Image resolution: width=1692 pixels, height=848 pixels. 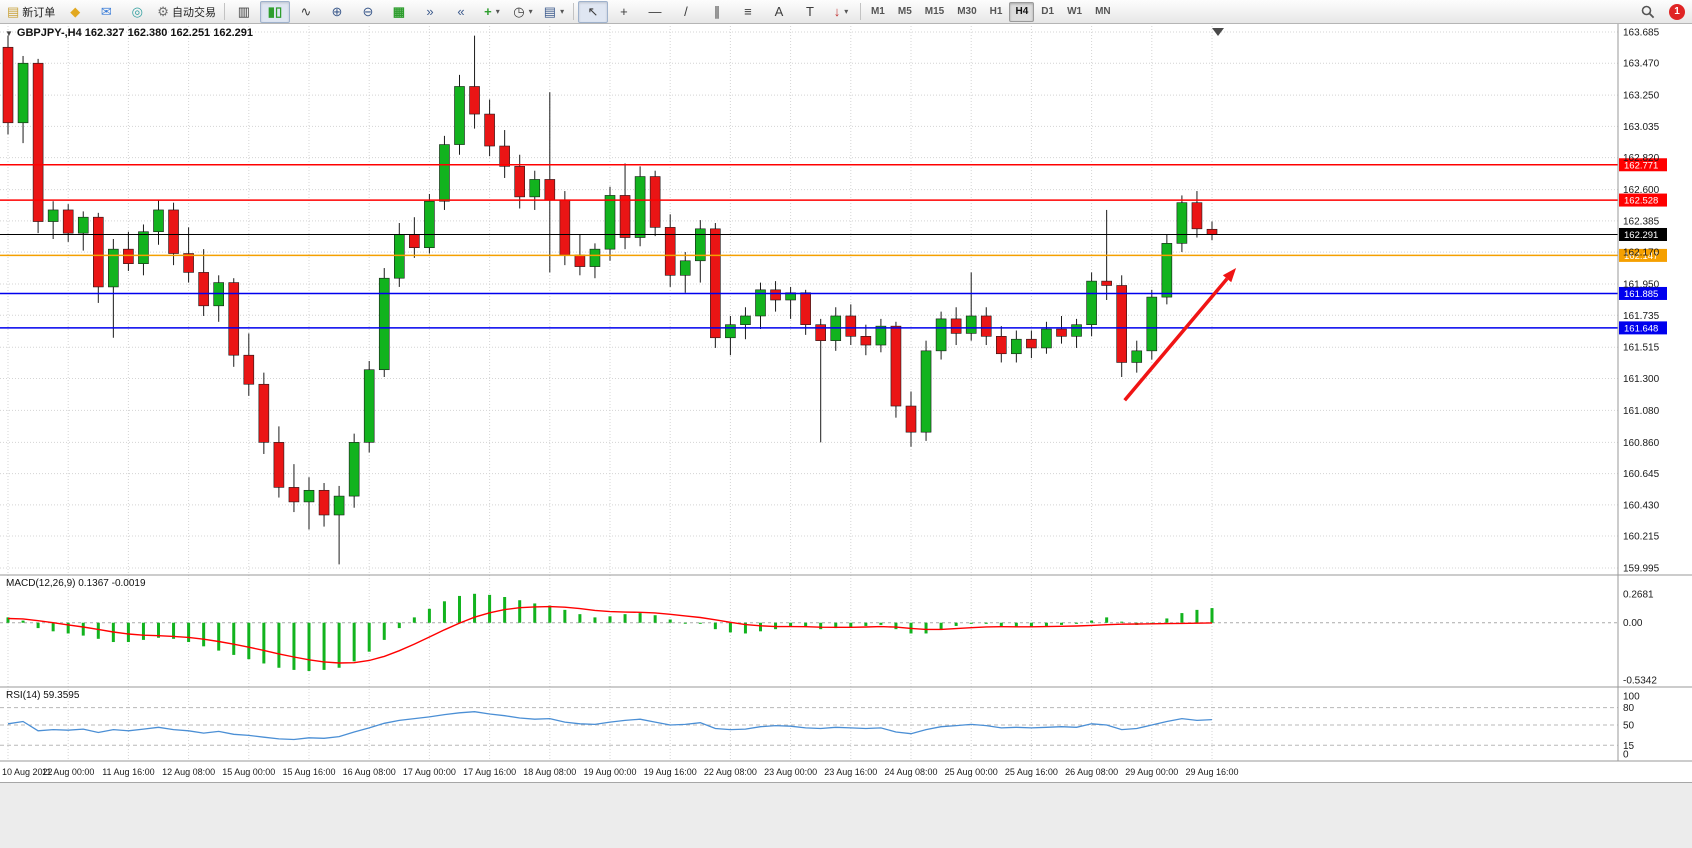 I want to click on autotrading-label: 自动交易, so click(x=193, y=12).